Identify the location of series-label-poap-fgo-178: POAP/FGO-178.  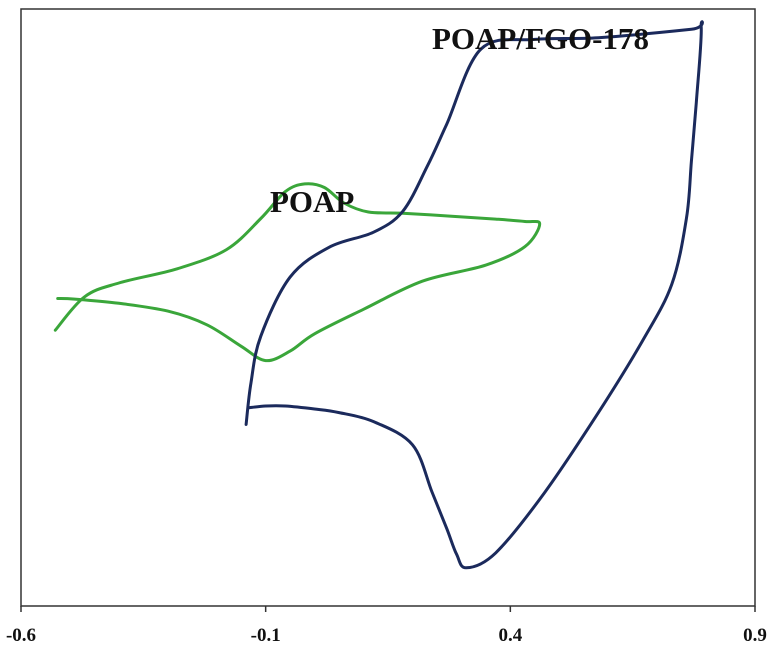
(540, 38).